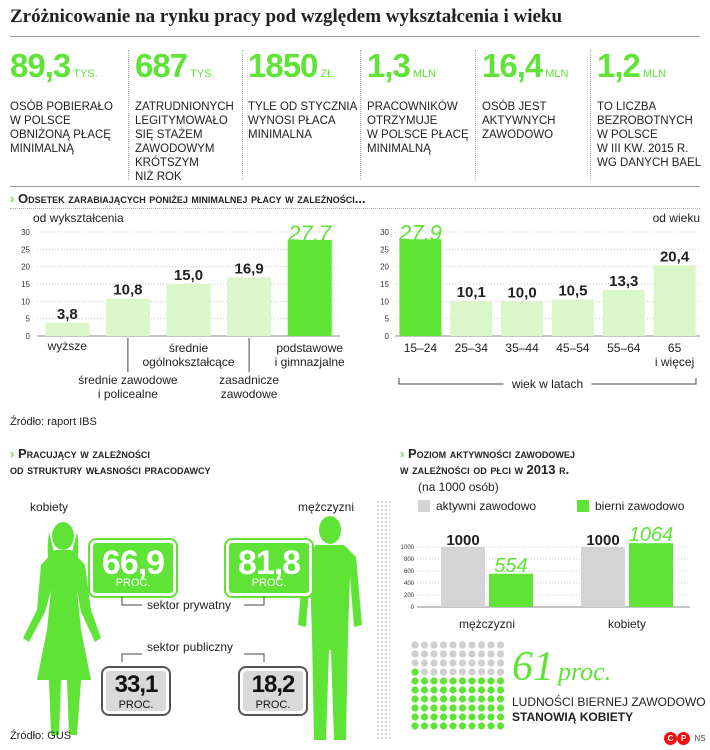 The width and height of the screenshot is (710, 750). What do you see at coordinates (67, 314) in the screenshot?
I see `data-label: 3,8` at bounding box center [67, 314].